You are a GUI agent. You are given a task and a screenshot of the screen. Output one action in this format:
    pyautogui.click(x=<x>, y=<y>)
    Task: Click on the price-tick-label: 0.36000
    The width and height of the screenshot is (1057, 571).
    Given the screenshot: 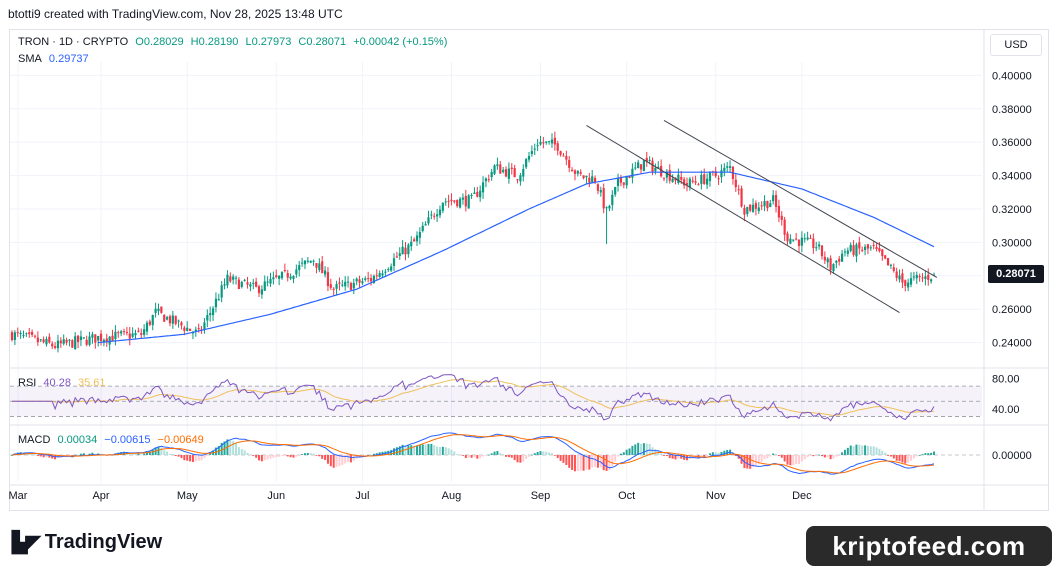 What is the action you would take?
    pyautogui.click(x=1012, y=143)
    